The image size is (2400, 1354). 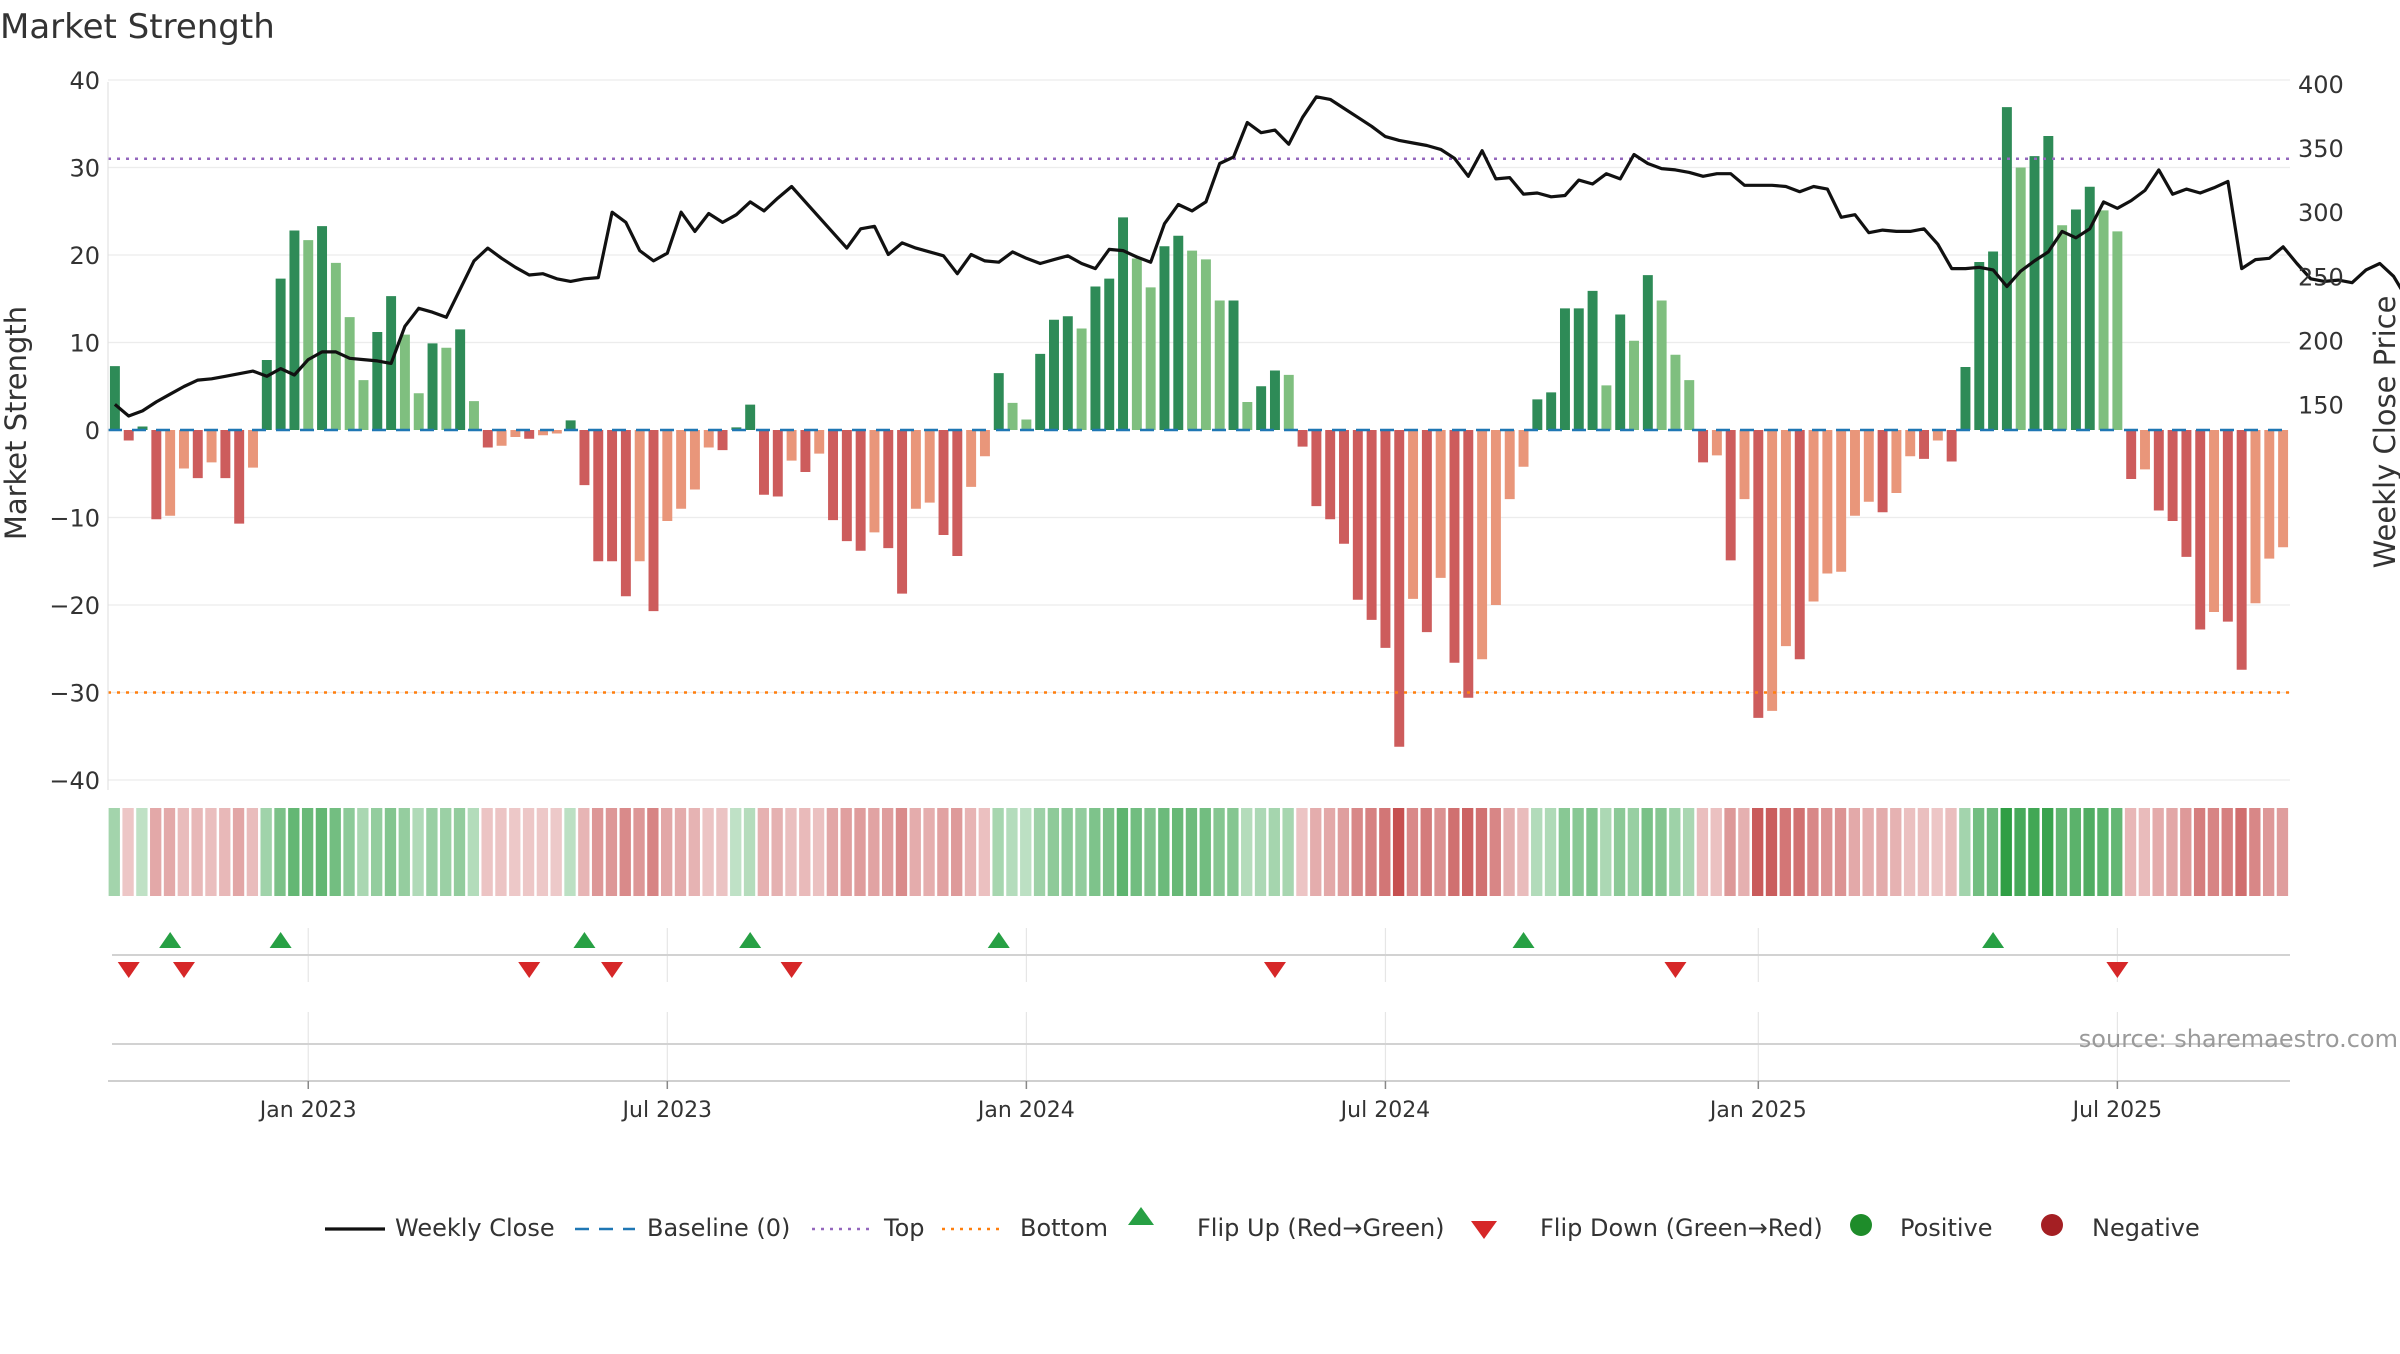 What do you see at coordinates (1946, 1228) in the screenshot?
I see `legend-label: Positive` at bounding box center [1946, 1228].